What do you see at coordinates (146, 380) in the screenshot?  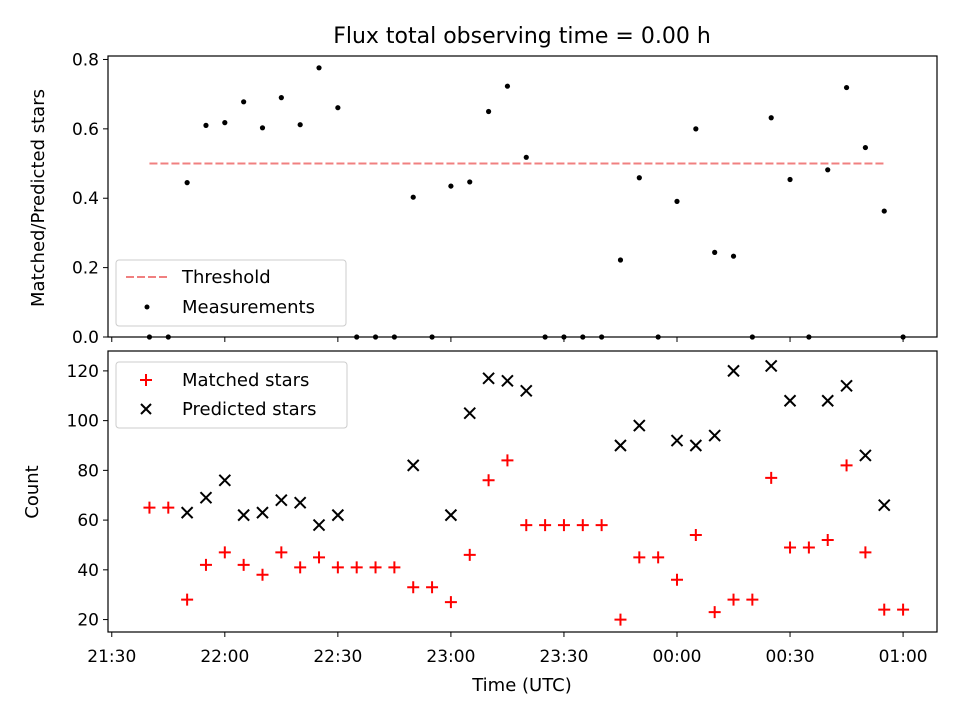 I see `legend-matched-swatch` at bounding box center [146, 380].